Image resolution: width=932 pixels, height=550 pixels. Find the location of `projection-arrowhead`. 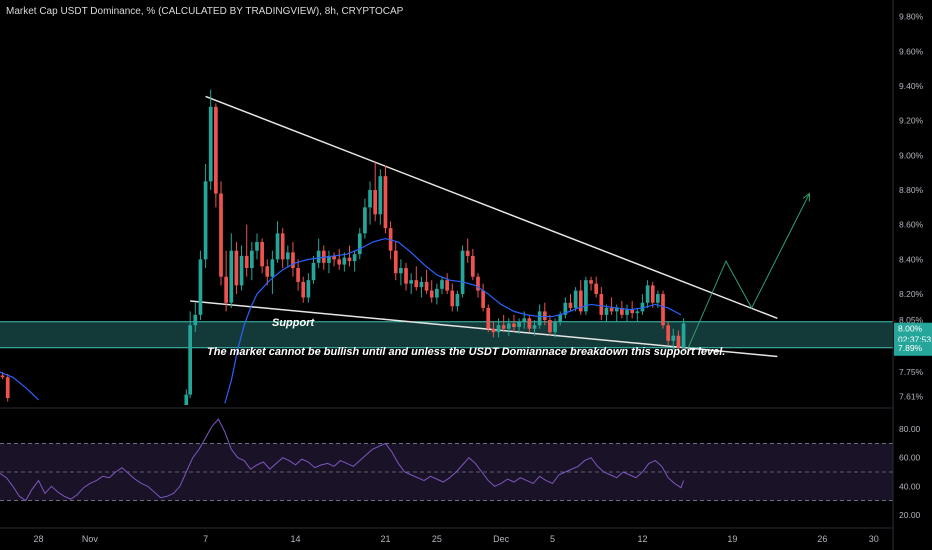

projection-arrowhead is located at coordinates (806, 197).